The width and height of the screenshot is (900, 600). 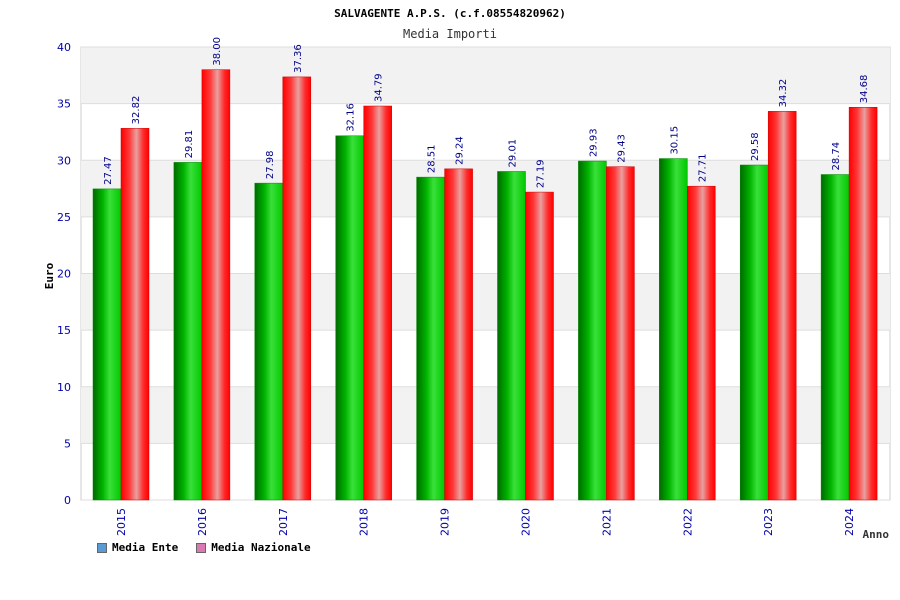 I want to click on chart-title: SALVAGENTE A.P.S. (c.f.08554820962), so click(x=450, y=13).